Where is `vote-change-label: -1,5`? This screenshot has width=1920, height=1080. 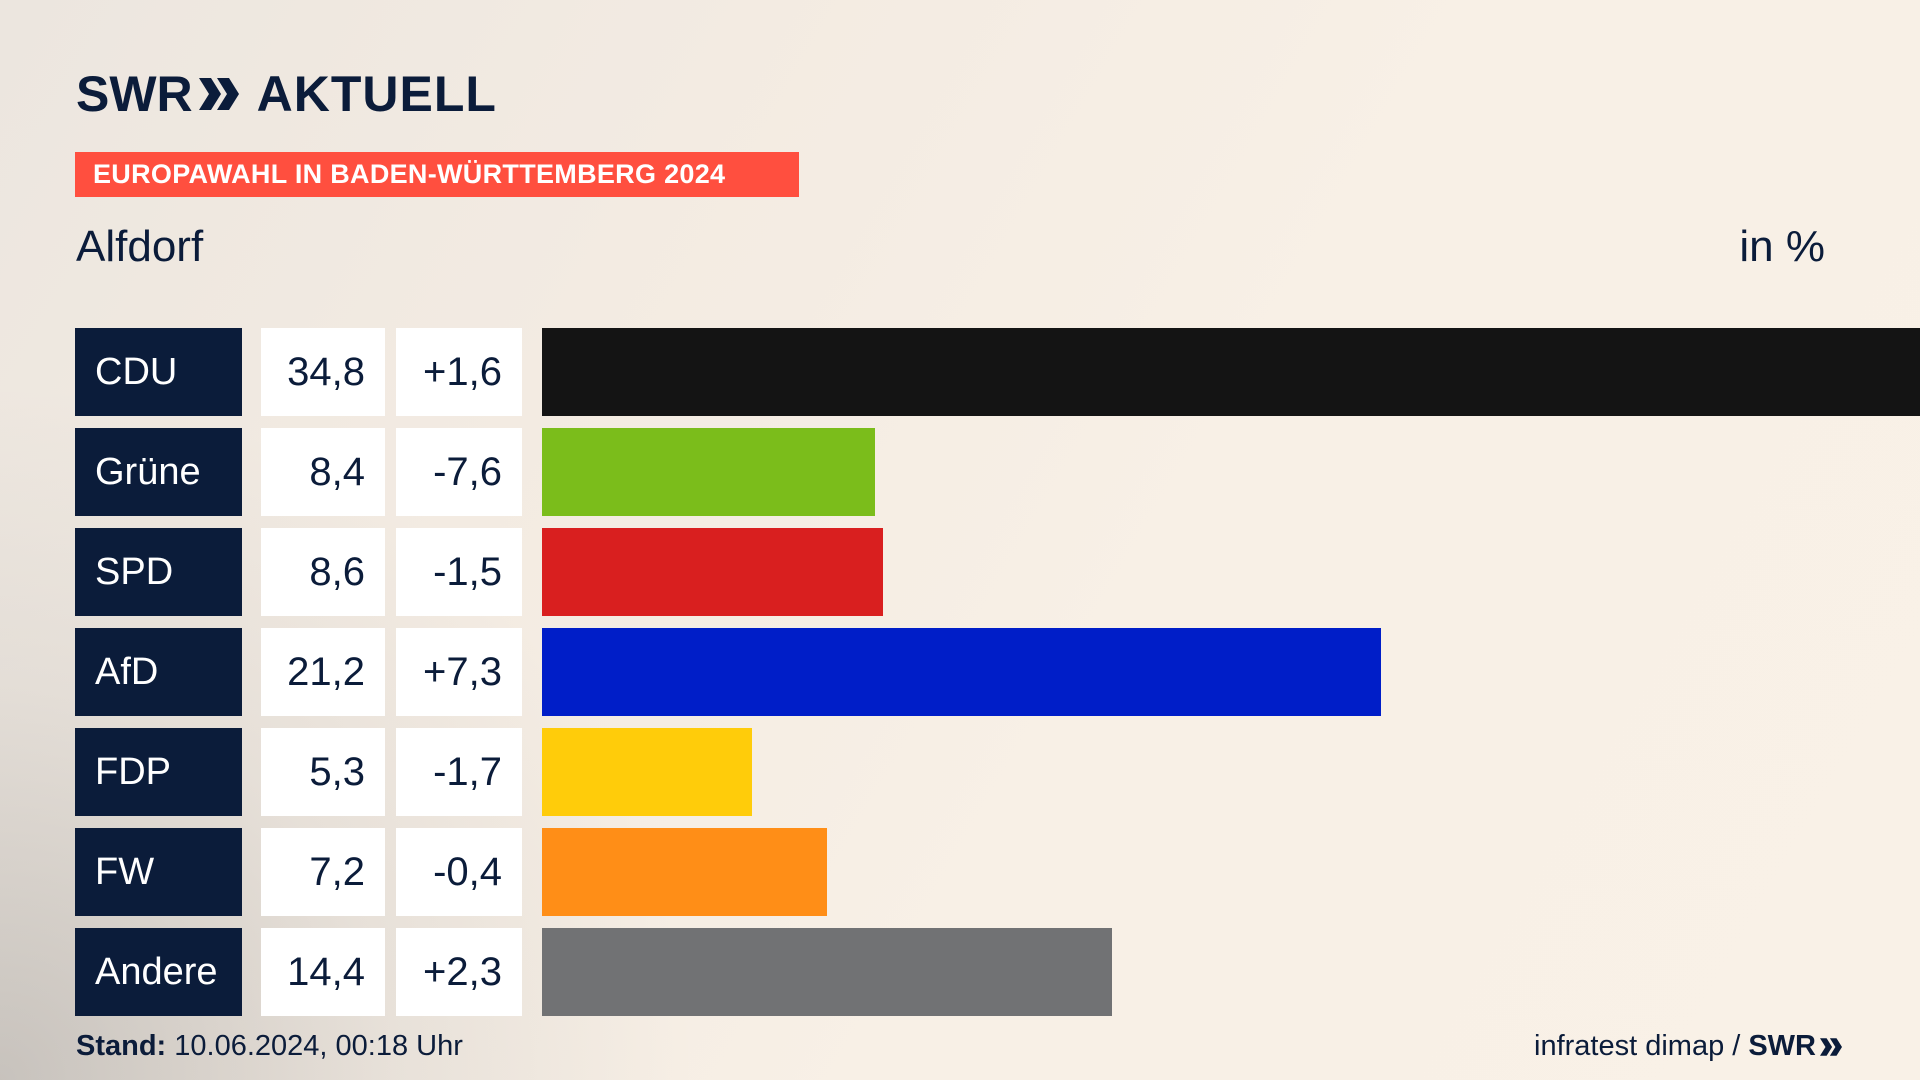 vote-change-label: -1,5 is located at coordinates (459, 572).